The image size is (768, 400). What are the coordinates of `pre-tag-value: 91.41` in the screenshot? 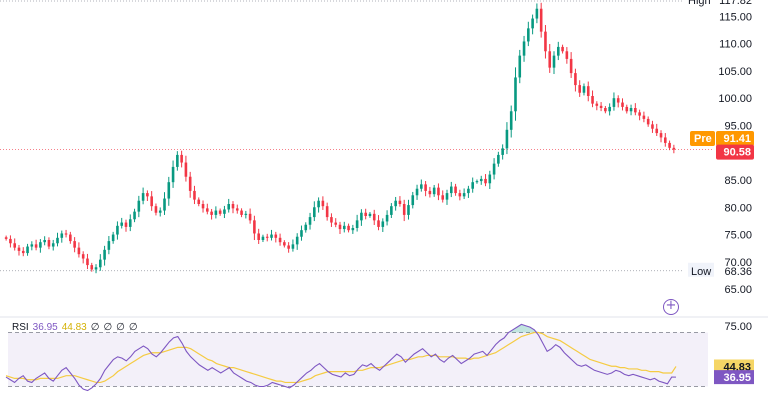 It's located at (737, 139).